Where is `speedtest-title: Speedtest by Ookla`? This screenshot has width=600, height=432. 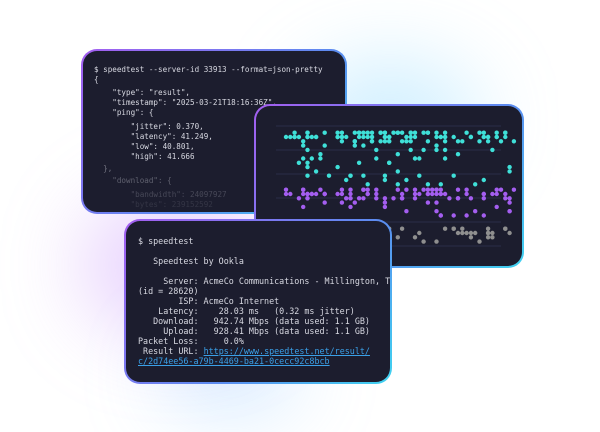
speedtest-title: Speedtest by Ookla is located at coordinates (191, 261).